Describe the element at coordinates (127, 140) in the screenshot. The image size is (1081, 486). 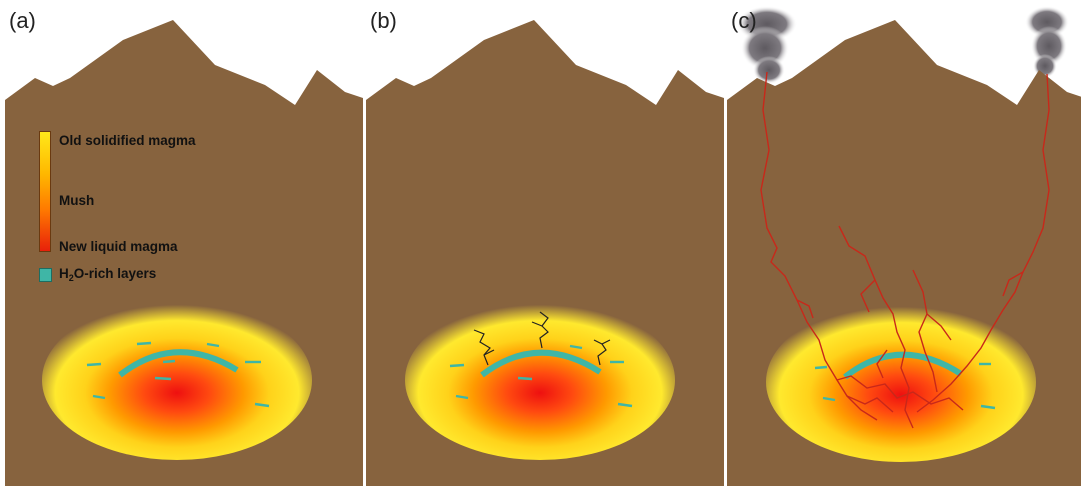
I see `legend-old-magma: Old solidified magma` at that location.